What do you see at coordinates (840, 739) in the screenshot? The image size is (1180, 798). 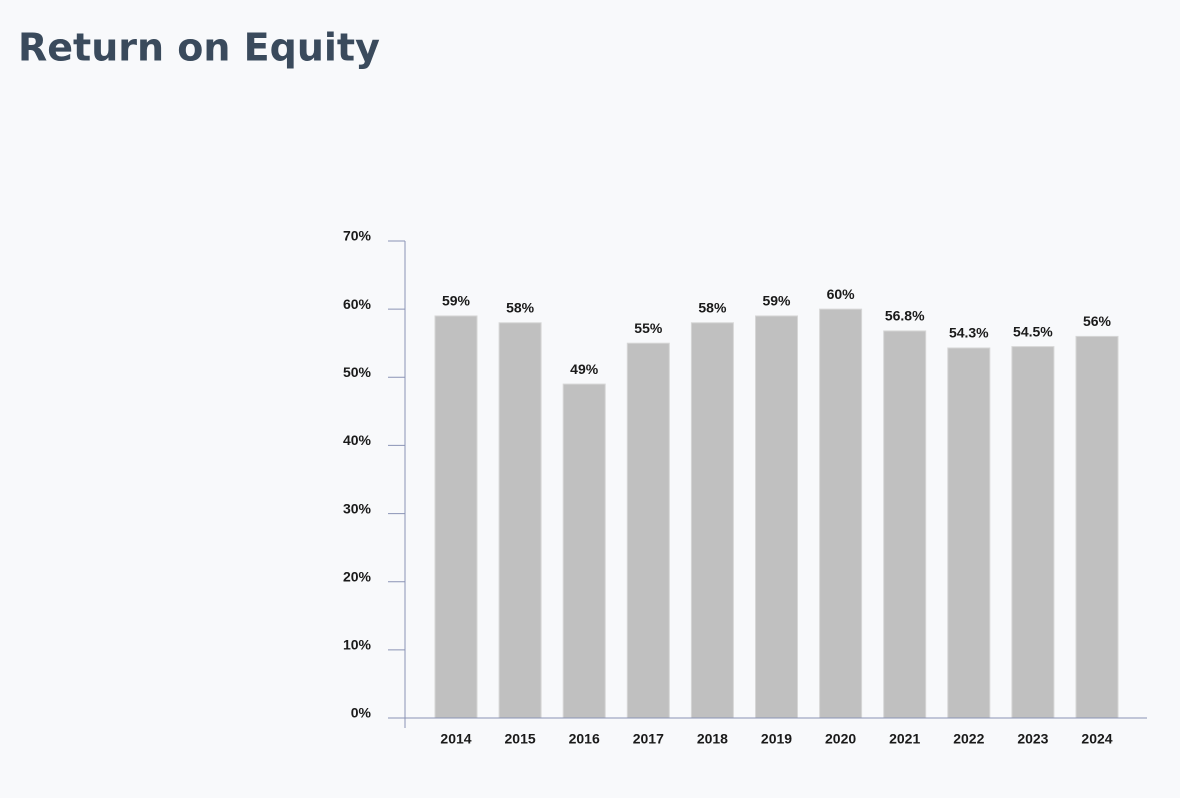 I see `x-tick-label: 2020` at bounding box center [840, 739].